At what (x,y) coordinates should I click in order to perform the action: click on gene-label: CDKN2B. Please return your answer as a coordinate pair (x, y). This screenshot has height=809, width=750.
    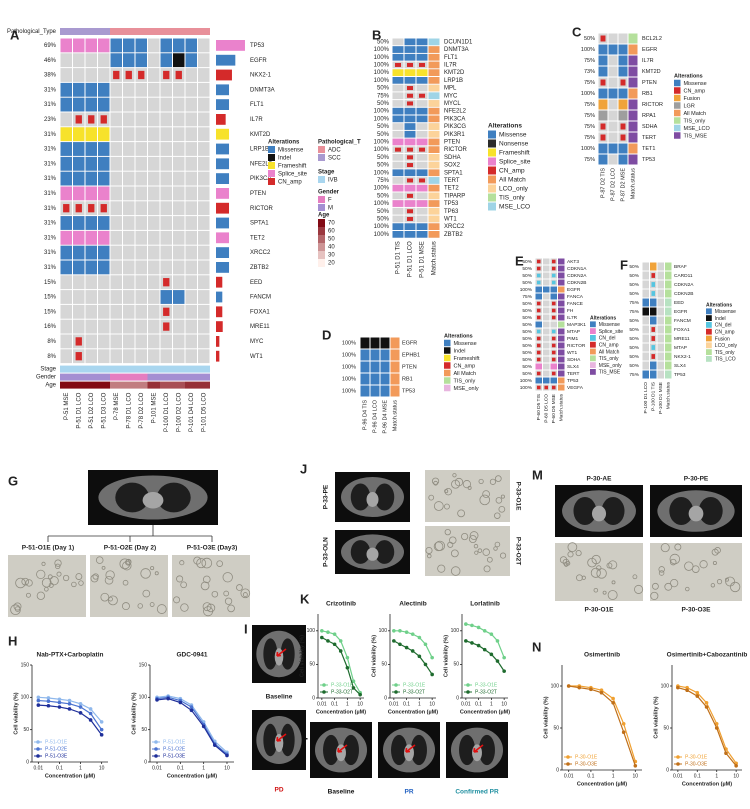
    Looking at the image, I should click on (683, 294).